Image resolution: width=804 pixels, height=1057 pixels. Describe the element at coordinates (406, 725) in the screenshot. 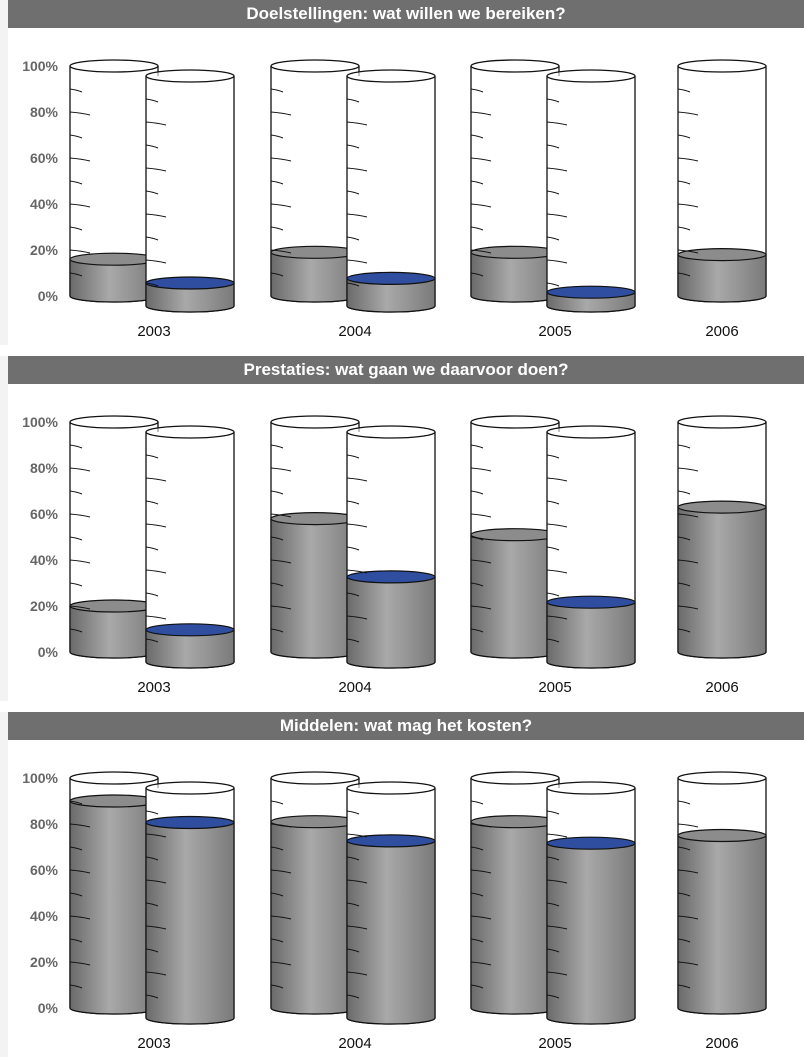

I see `chart-title: Middelen: wat mag het kosten?` at that location.